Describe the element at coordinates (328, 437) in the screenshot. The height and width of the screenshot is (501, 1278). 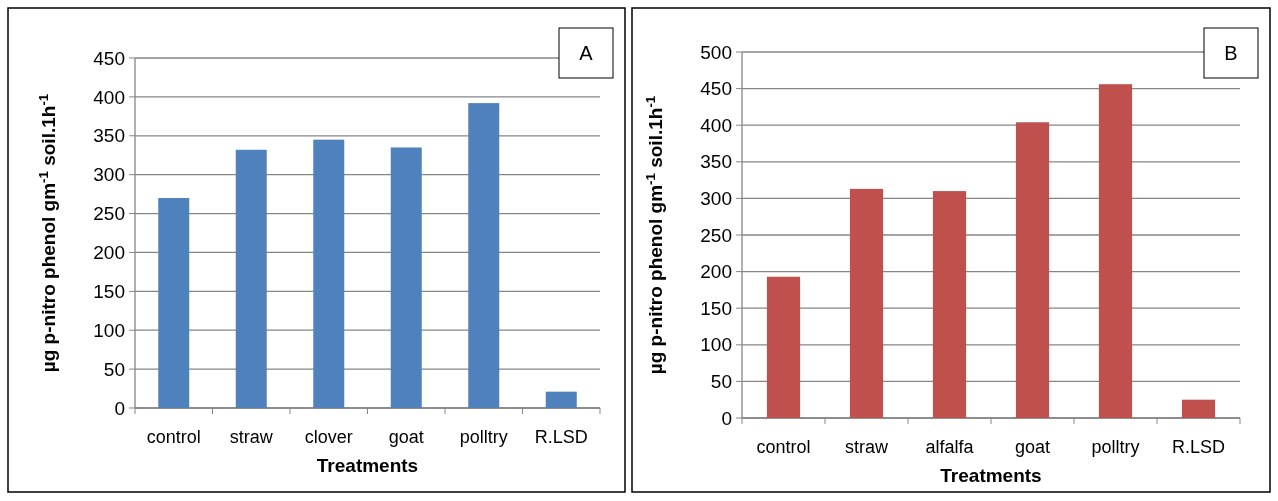
I see `x-tick-label: clover` at that location.